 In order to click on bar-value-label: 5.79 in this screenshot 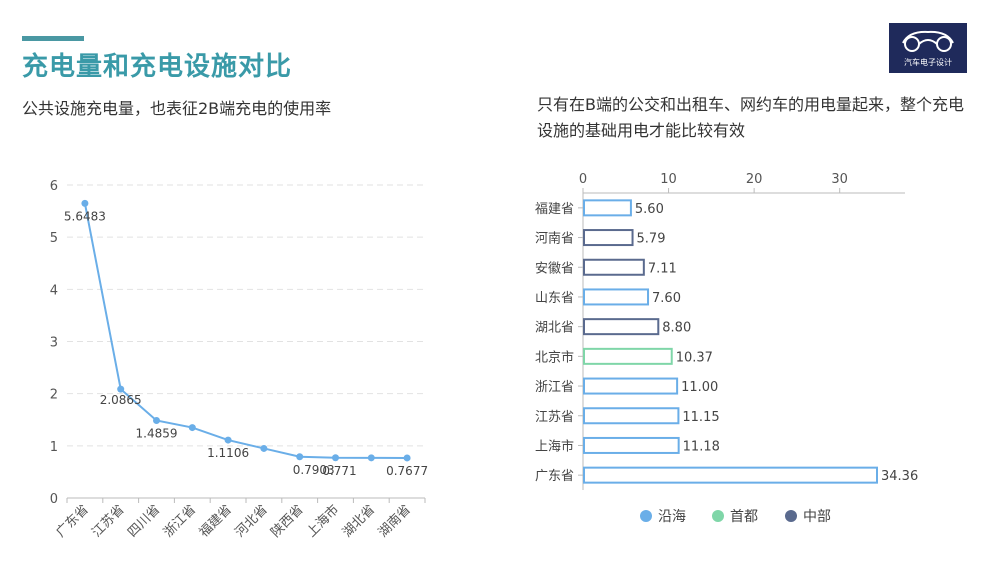, I will do `click(651, 239)`.